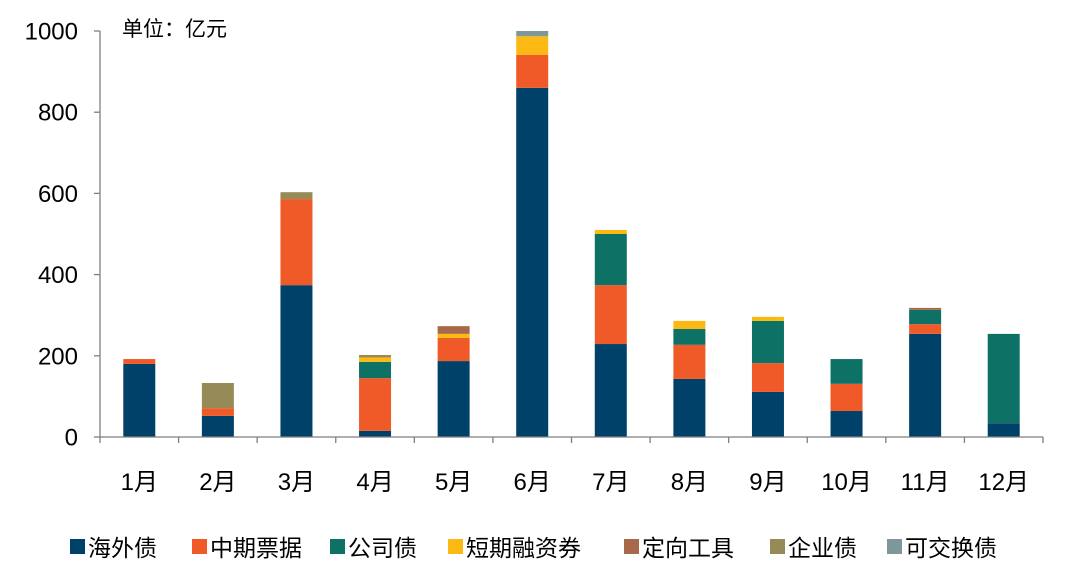  Describe the element at coordinates (688, 549) in the screenshot. I see `legend-label-5: 定向工具` at that location.